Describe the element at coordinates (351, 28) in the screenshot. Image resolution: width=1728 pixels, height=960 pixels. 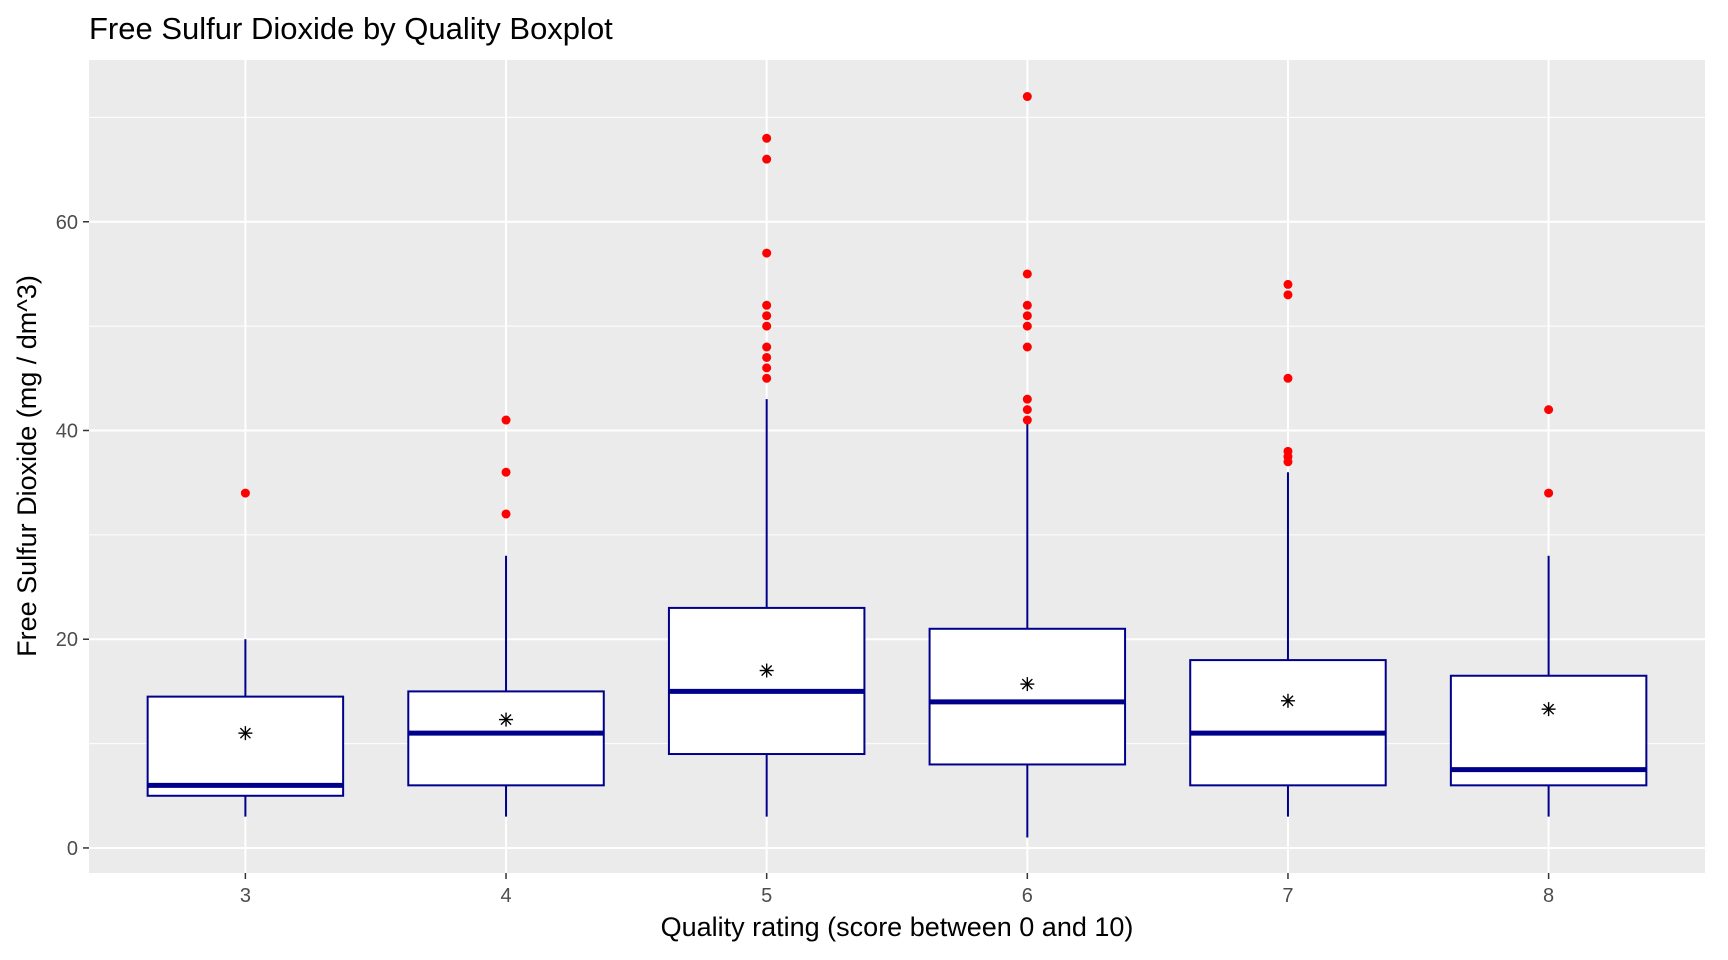
I see `chart-title: Free Sulfur Dioxide by Quality Boxplot` at that location.